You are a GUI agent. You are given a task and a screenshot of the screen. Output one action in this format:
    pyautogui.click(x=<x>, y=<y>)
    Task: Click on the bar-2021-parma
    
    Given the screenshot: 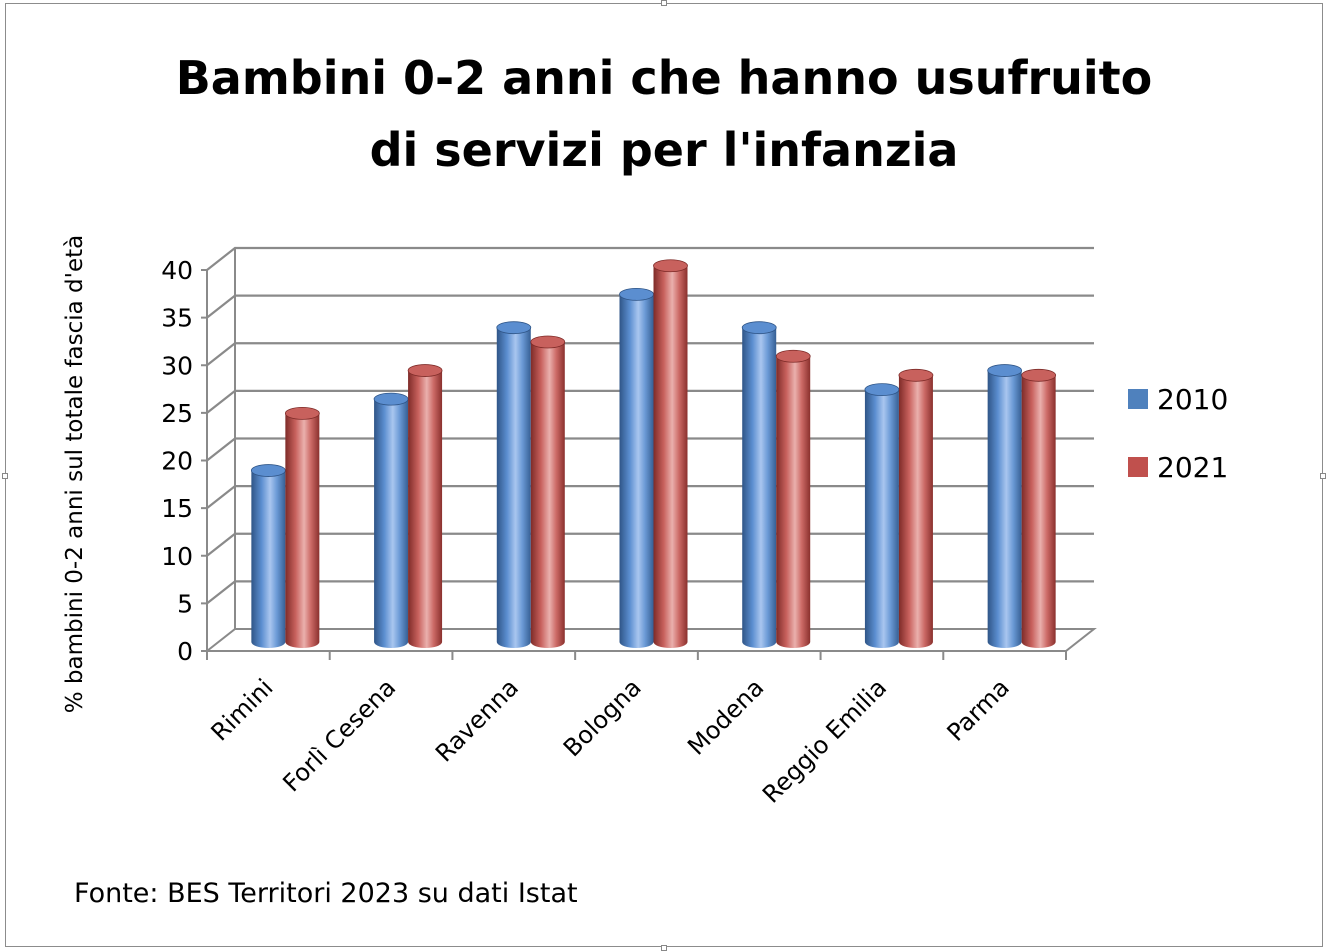 What is the action you would take?
    pyautogui.click(x=1039, y=508)
    